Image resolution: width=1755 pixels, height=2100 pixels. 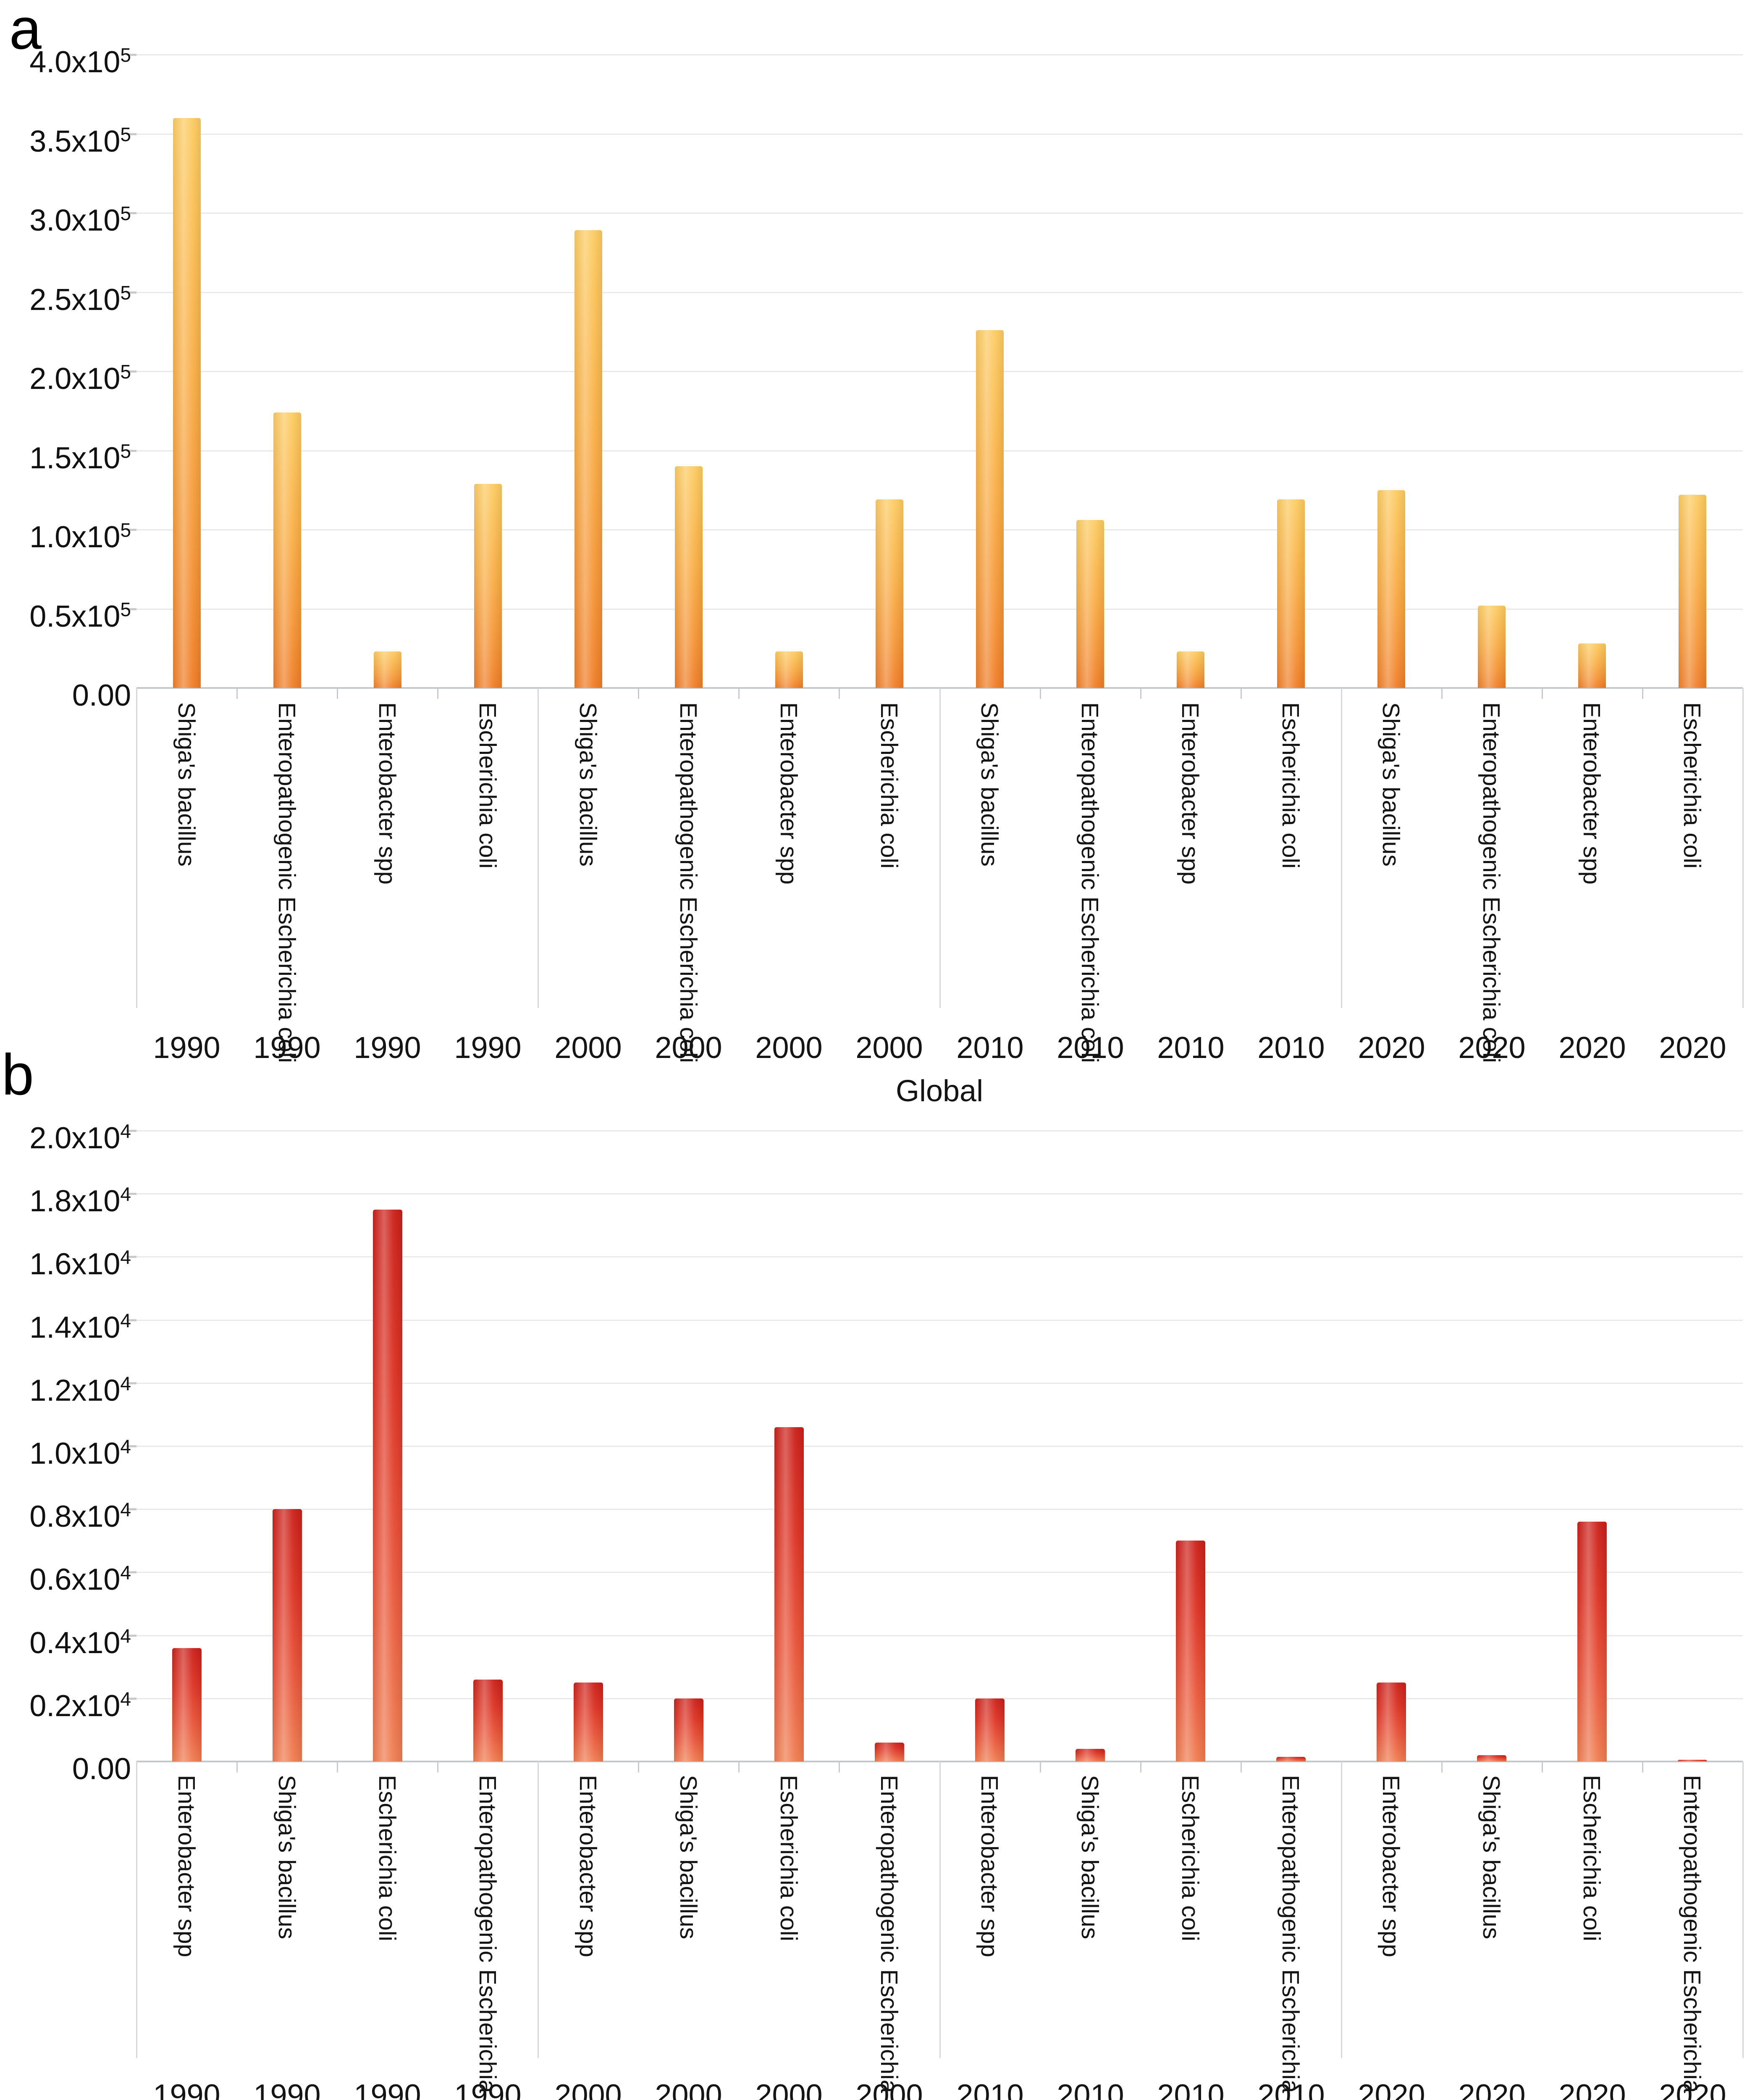 What do you see at coordinates (18, 1074) in the screenshot?
I see `panel-b-letter: b` at bounding box center [18, 1074].